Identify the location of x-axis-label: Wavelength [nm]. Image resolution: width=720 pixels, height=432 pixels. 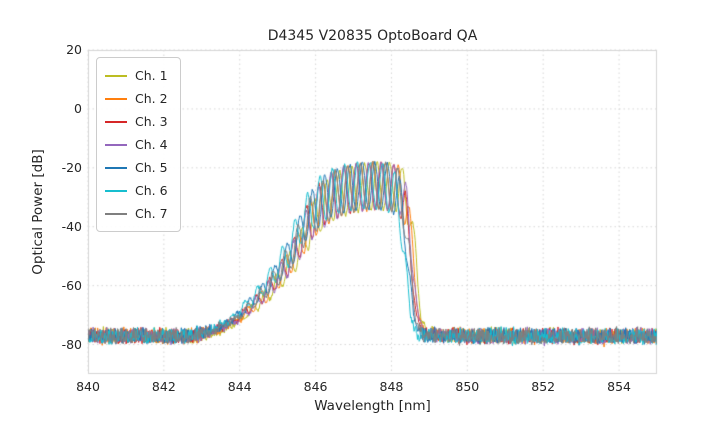
(372, 406).